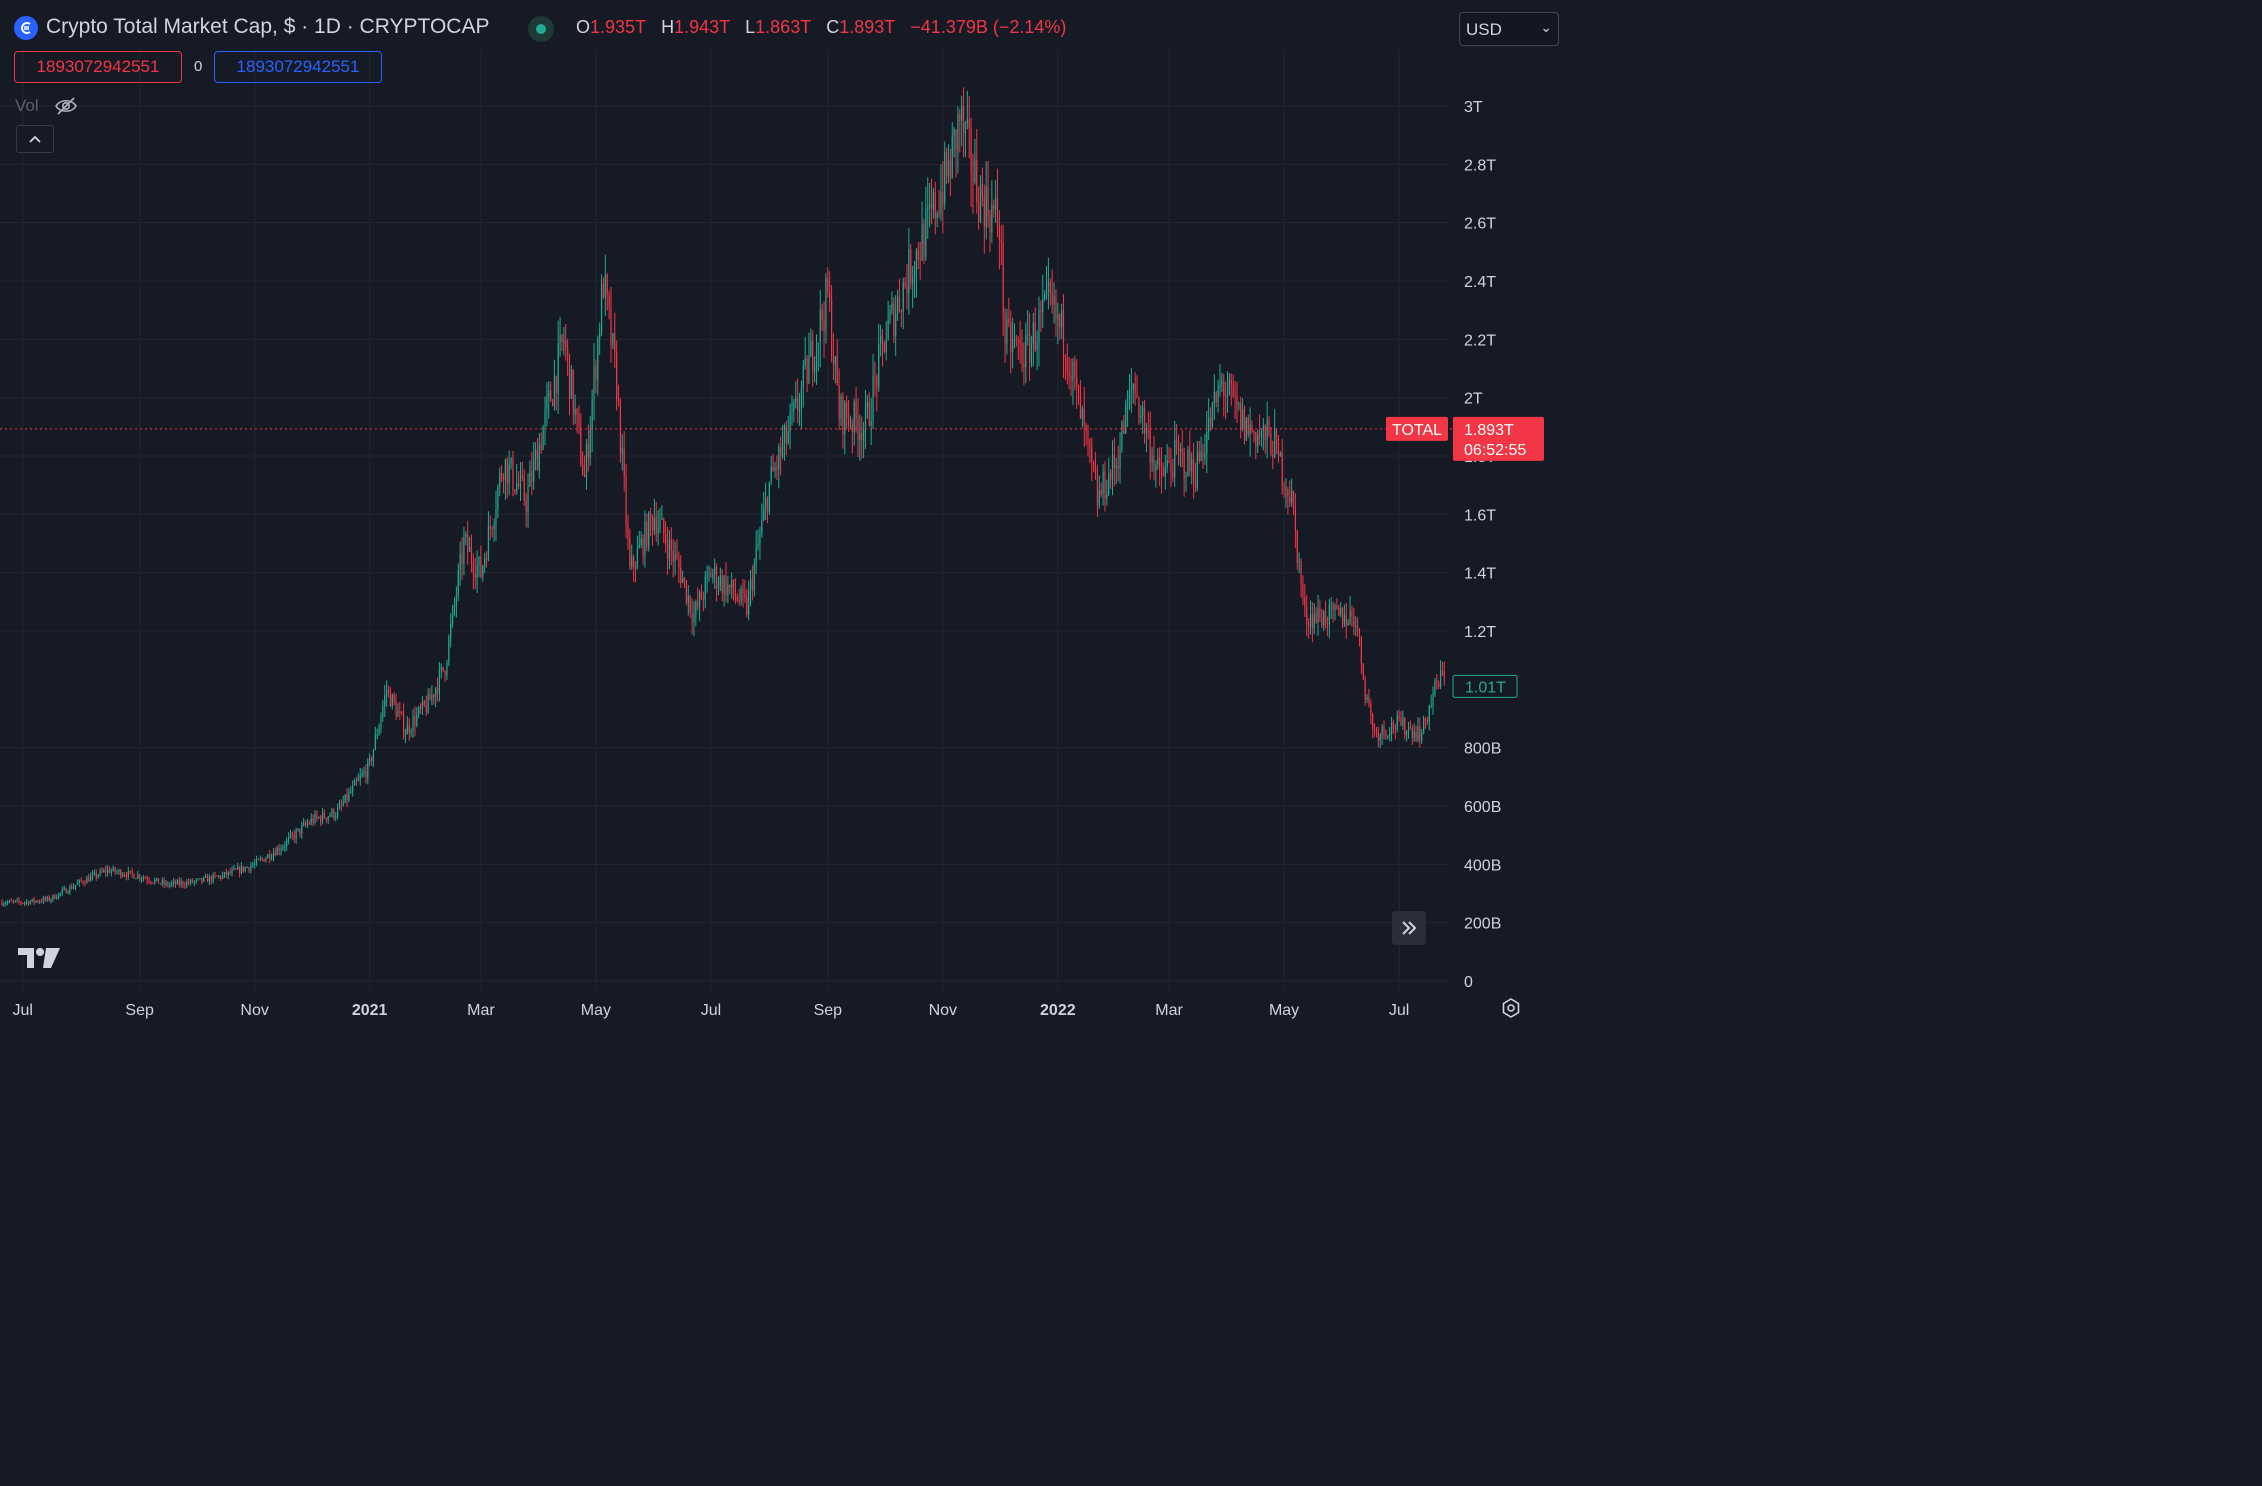 Image resolution: width=2262 pixels, height=1486 pixels. I want to click on currency-select: USD ⌄, so click(1509, 29).